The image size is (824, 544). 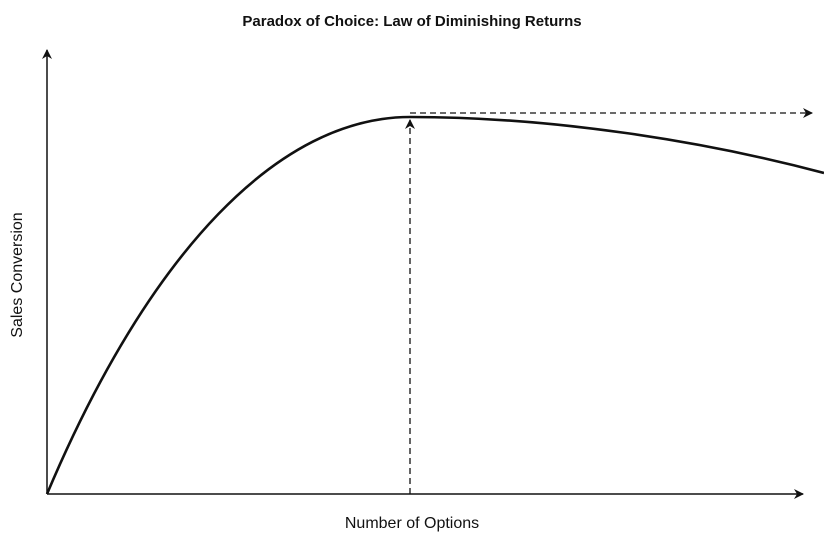 I want to click on y-axis-label: Sales Conversion, so click(x=17, y=274).